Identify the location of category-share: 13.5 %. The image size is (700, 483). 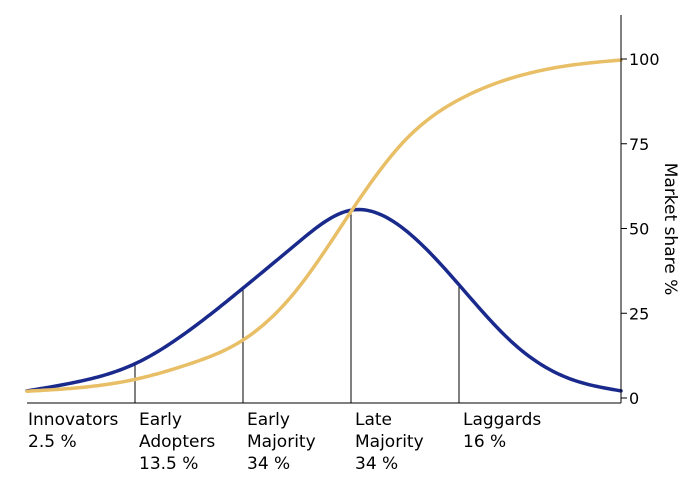
(168, 464).